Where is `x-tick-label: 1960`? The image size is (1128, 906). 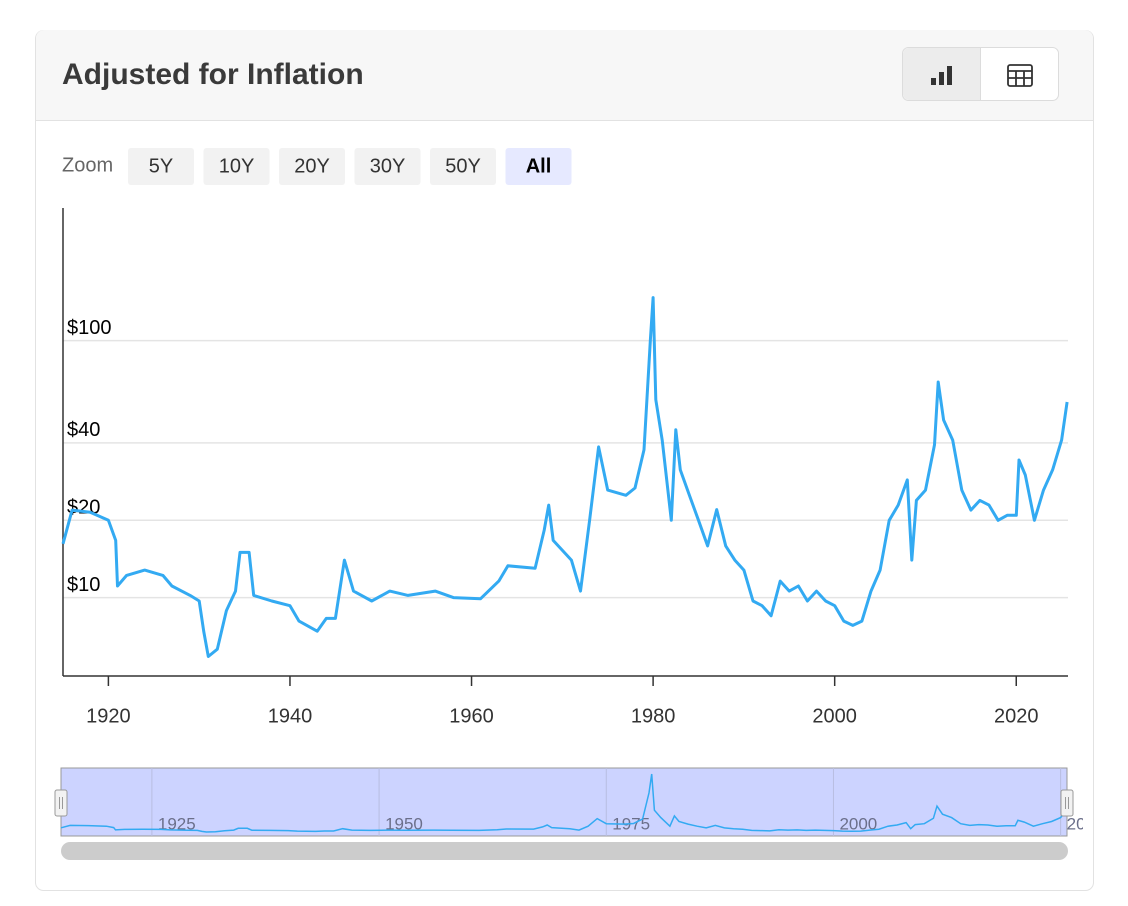
x-tick-label: 1960 is located at coordinates (471, 716).